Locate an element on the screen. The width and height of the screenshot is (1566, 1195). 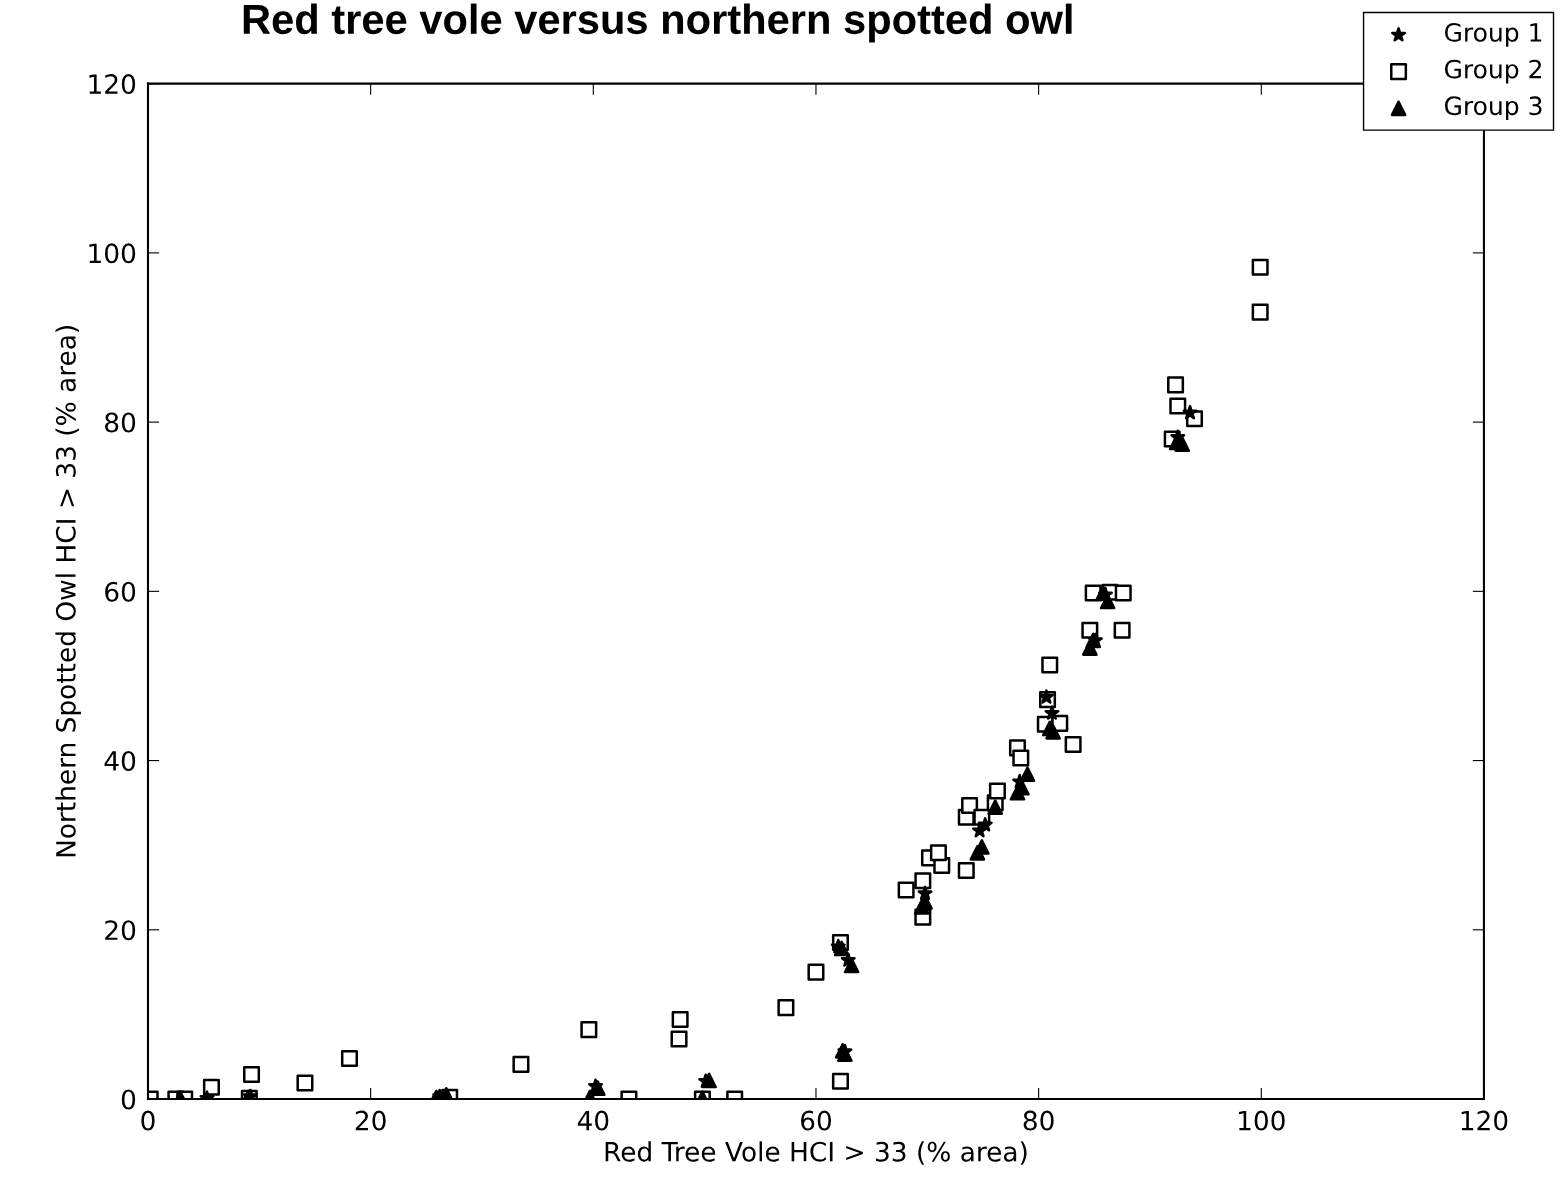
y-tick-label: 20 is located at coordinates (120, 930).